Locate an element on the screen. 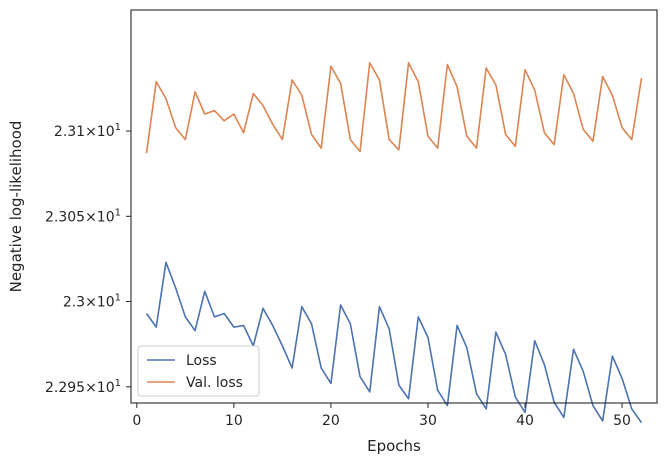 This screenshot has height=467, width=667. x-tick-label: 20 is located at coordinates (331, 421).